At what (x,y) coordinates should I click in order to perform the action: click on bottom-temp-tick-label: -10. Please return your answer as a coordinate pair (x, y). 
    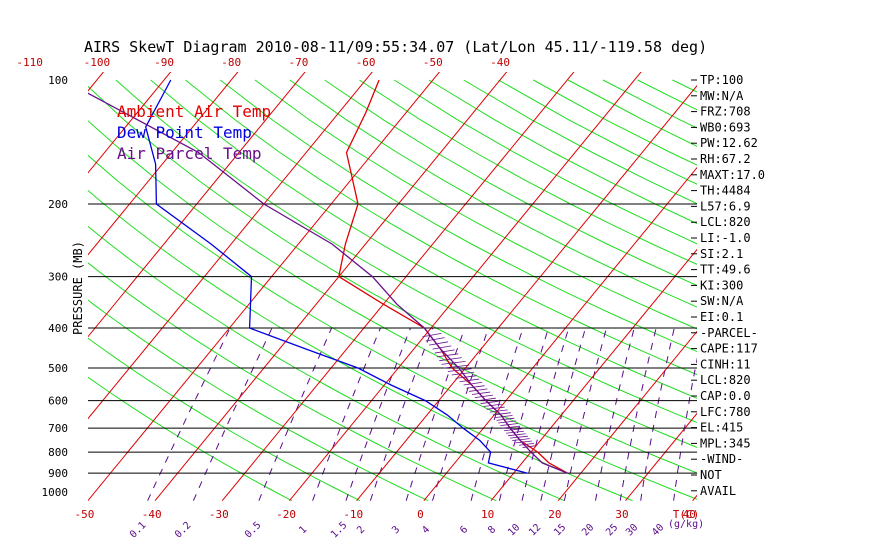
    Looking at the image, I should click on (353, 514).